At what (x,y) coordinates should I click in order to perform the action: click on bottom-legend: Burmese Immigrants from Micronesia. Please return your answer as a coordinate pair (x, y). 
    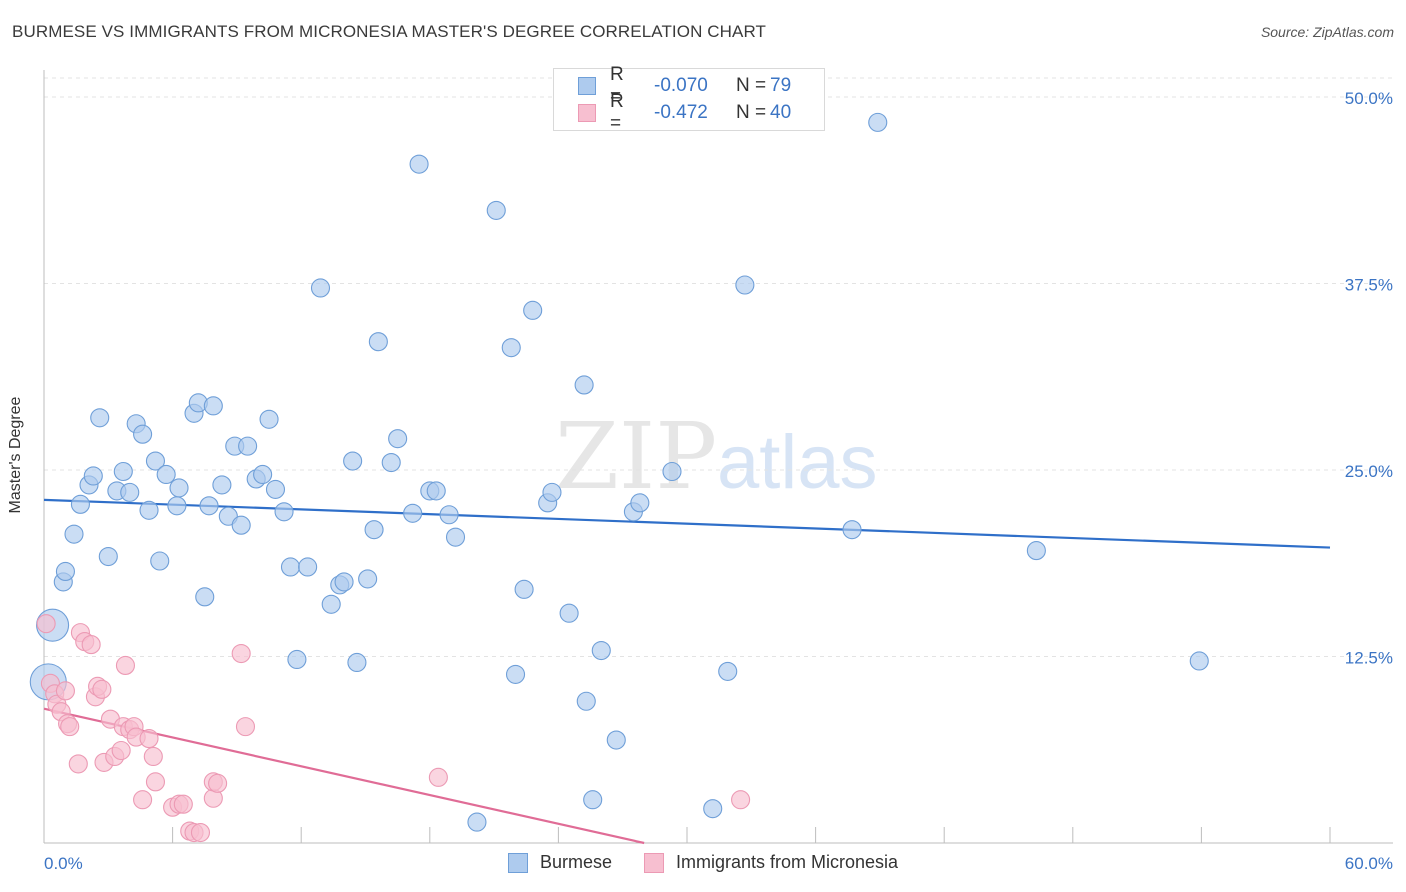
    Looking at the image, I should click on (703, 862).